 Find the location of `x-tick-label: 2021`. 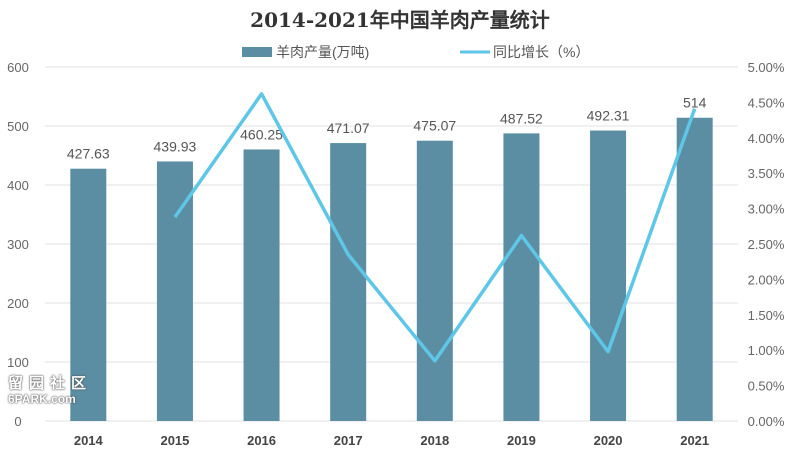

x-tick-label: 2021 is located at coordinates (694, 440).